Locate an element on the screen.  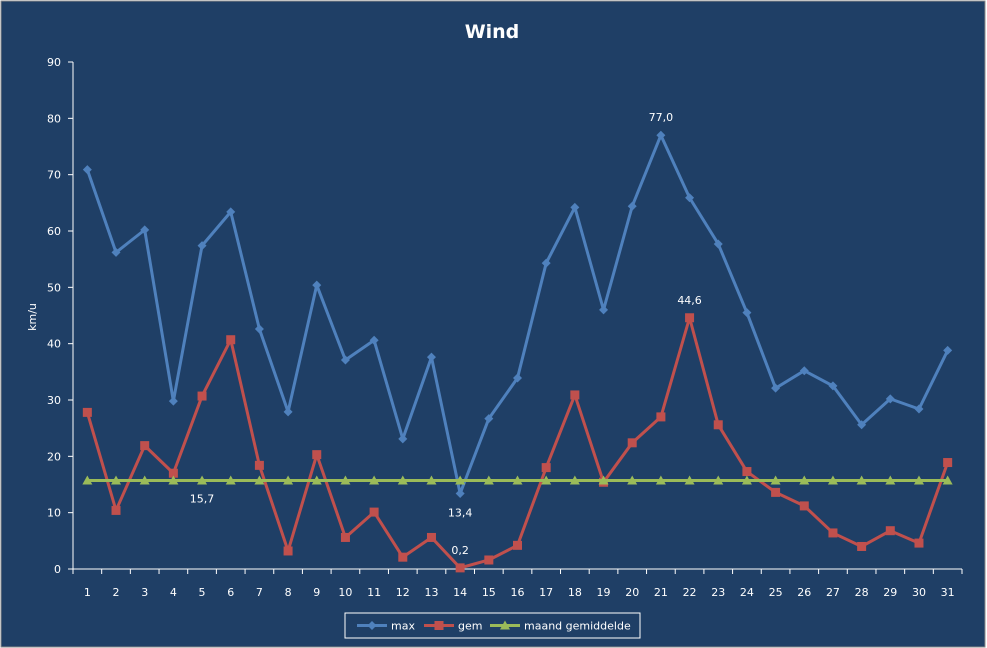
x-tick-label: 29 is located at coordinates (890, 592).